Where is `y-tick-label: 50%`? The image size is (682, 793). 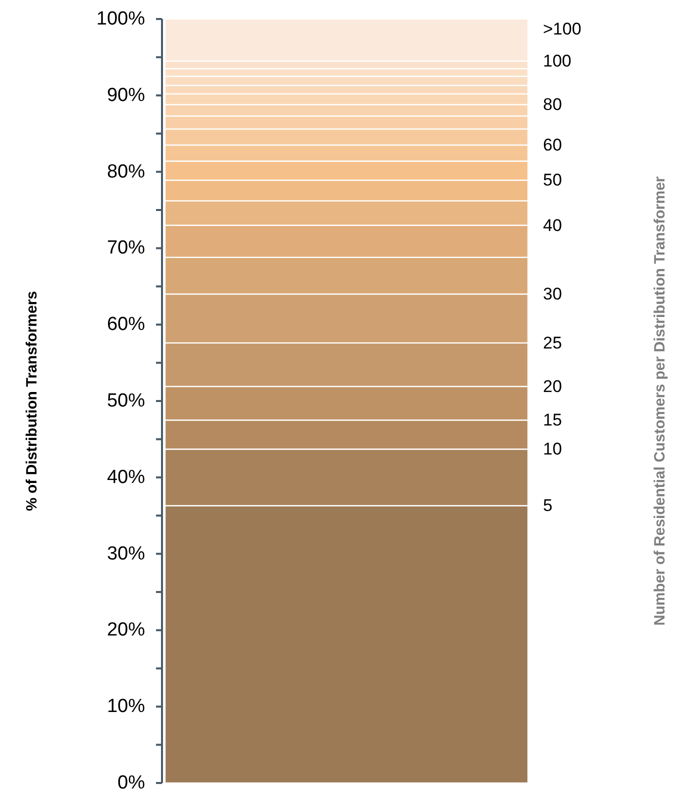 y-tick-label: 50% is located at coordinates (126, 401).